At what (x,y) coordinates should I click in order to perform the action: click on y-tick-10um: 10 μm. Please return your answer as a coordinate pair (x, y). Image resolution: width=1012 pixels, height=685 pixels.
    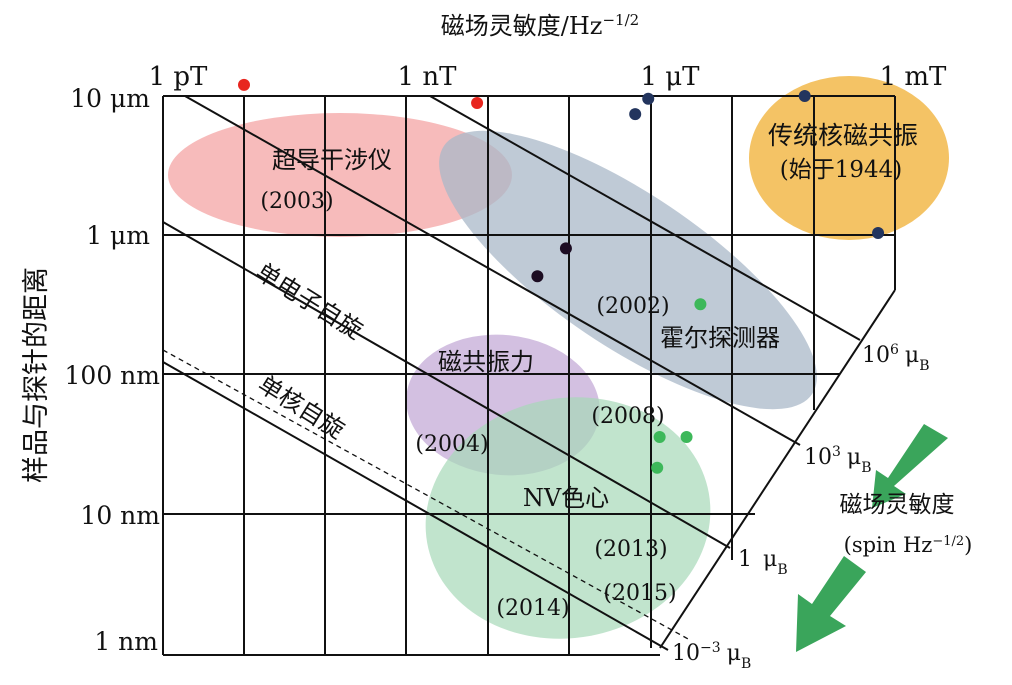
    Looking at the image, I should click on (110, 98).